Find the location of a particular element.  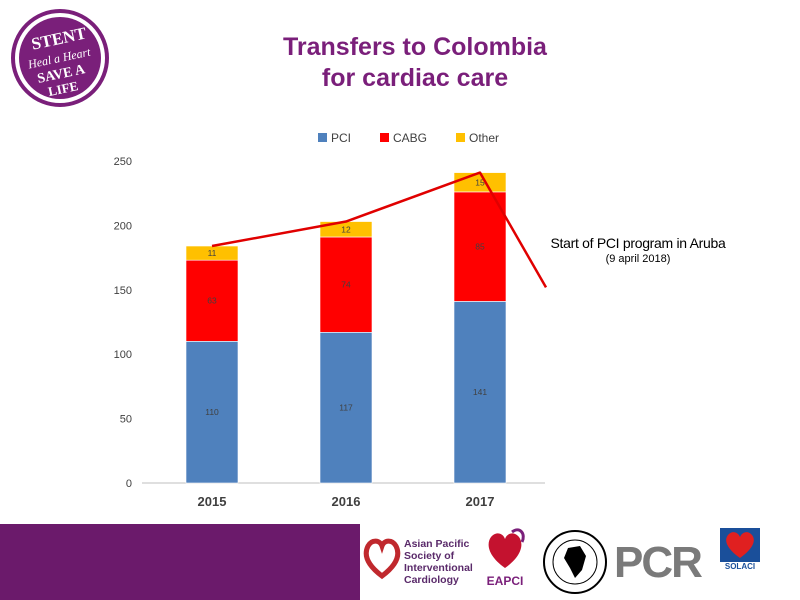

data-label-pci-2017: 141 is located at coordinates (480, 392).